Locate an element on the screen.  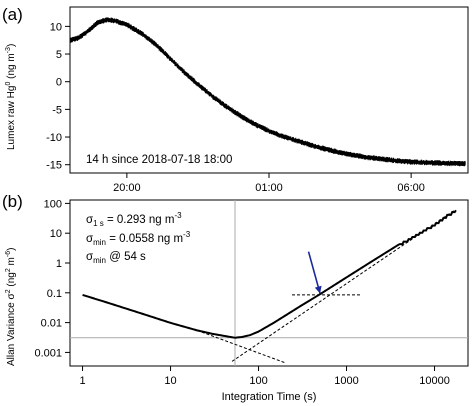
panel-b-arrow-head is located at coordinates (318, 289).